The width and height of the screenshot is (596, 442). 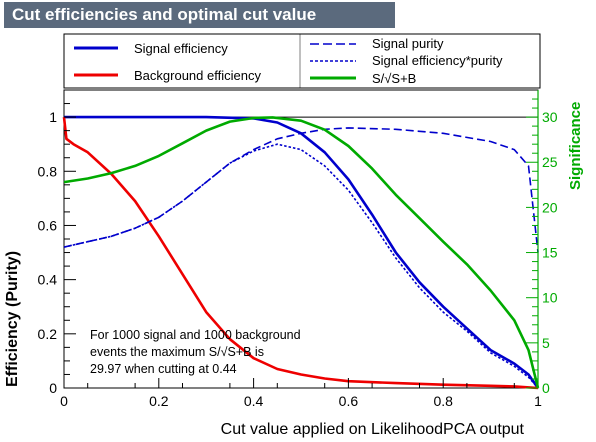 I want to click on annotation-line-2: events the maximum S/√S+B is, so click(x=177, y=352).